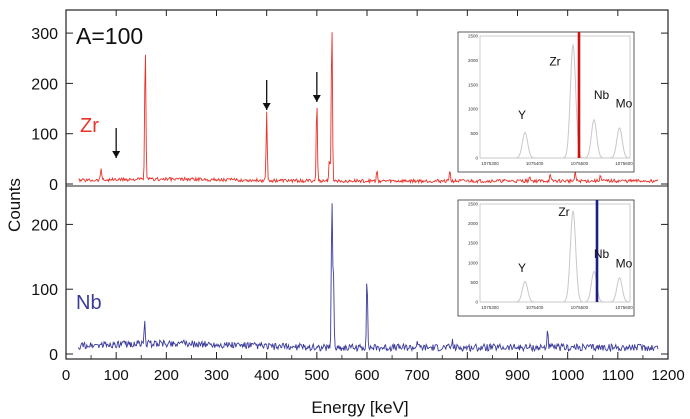  I want to click on x-tick-label: 1000, so click(567, 375).